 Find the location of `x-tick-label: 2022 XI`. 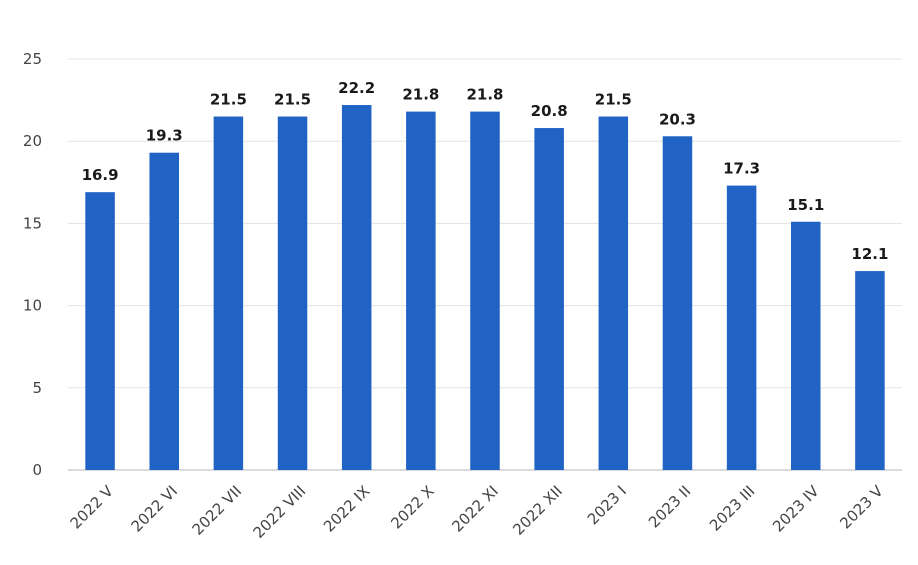

x-tick-label: 2022 XI is located at coordinates (474, 508).